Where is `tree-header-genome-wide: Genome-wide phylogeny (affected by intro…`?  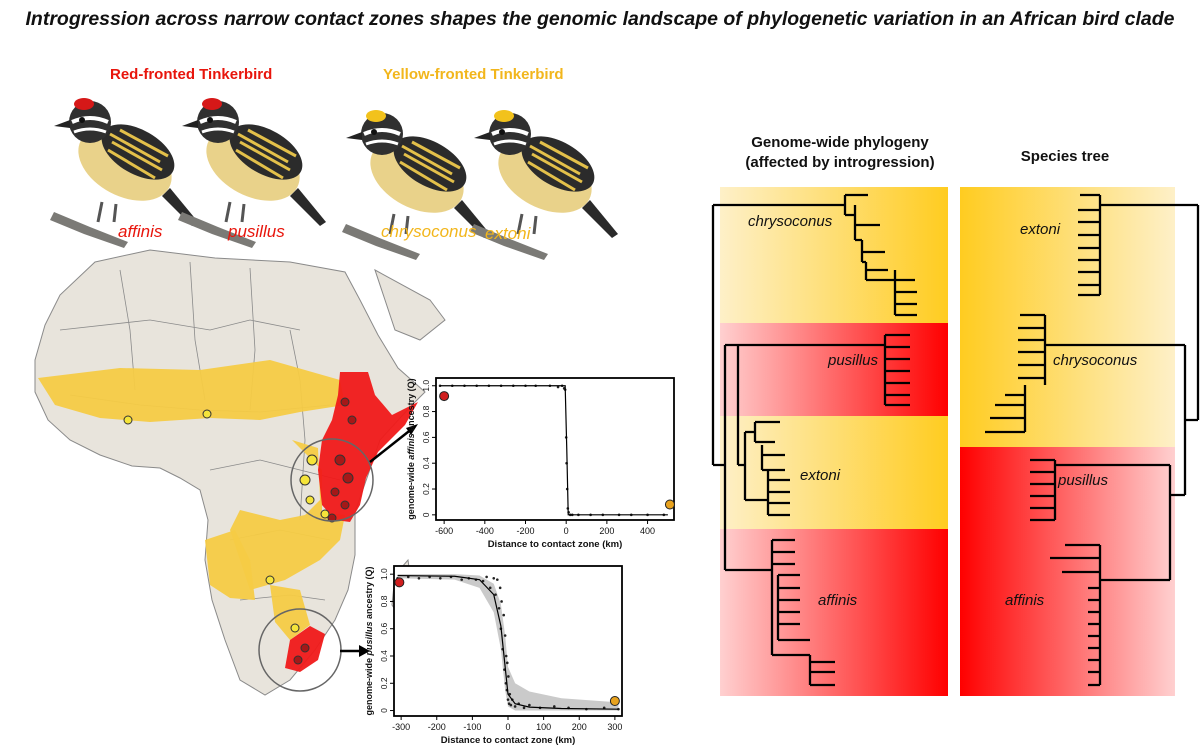 tree-header-genome-wide: Genome-wide phylogeny (affected by intro… is located at coordinates (840, 153).